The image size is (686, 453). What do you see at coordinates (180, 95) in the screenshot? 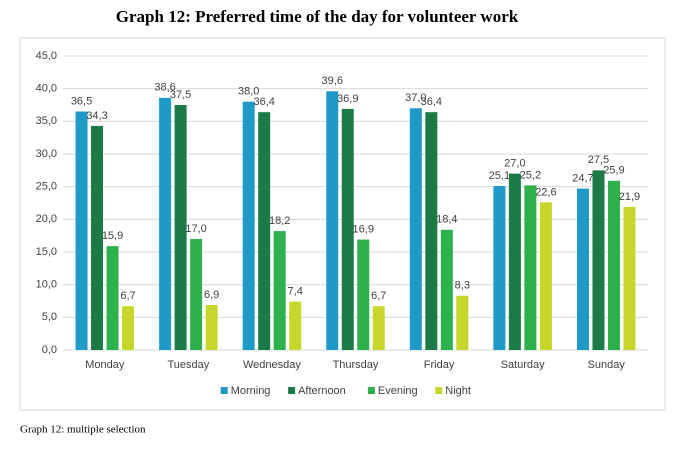
I see `value-label: 37,5` at bounding box center [180, 95].